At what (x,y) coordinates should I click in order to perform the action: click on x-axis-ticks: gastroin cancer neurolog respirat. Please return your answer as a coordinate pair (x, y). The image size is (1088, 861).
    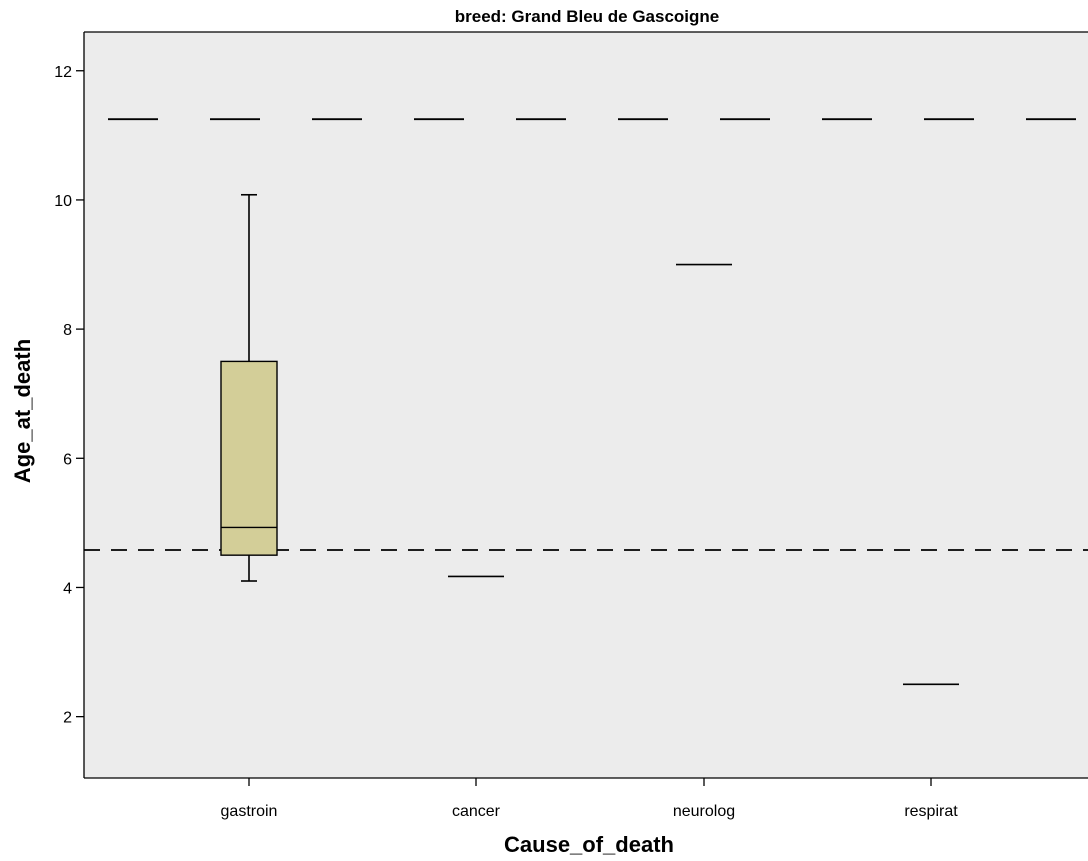
    Looking at the image, I should click on (589, 799).